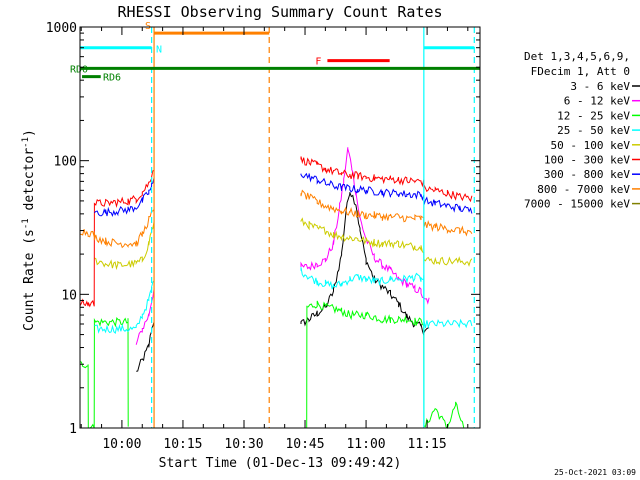 The height and width of the screenshot is (480, 640). Describe the element at coordinates (121, 444) in the screenshot. I see `x-tick-label: 10:00` at that location.